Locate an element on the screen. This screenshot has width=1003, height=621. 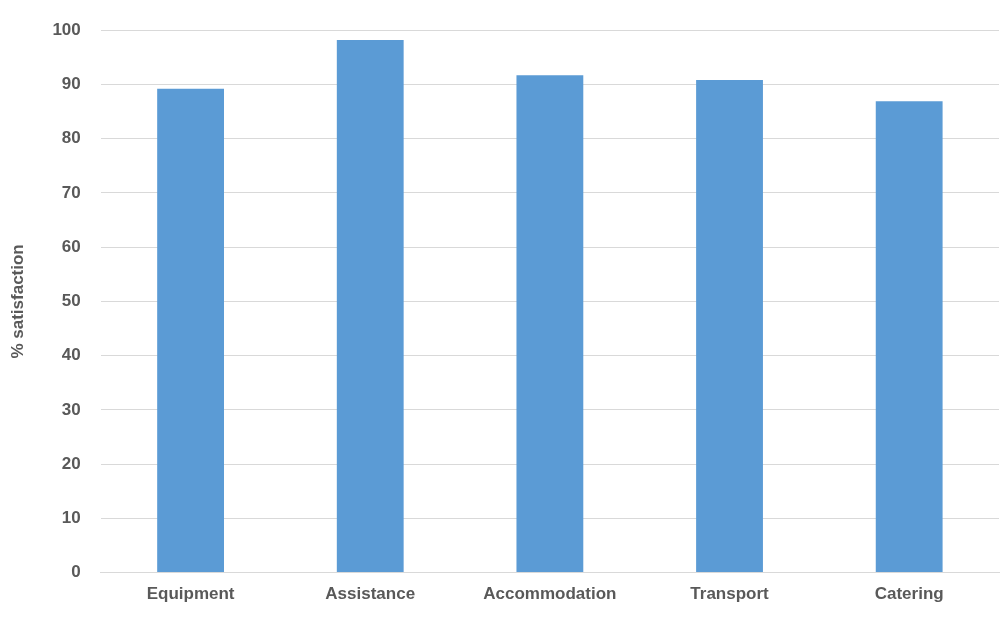
x-tick-label: Transport is located at coordinates (730, 594).